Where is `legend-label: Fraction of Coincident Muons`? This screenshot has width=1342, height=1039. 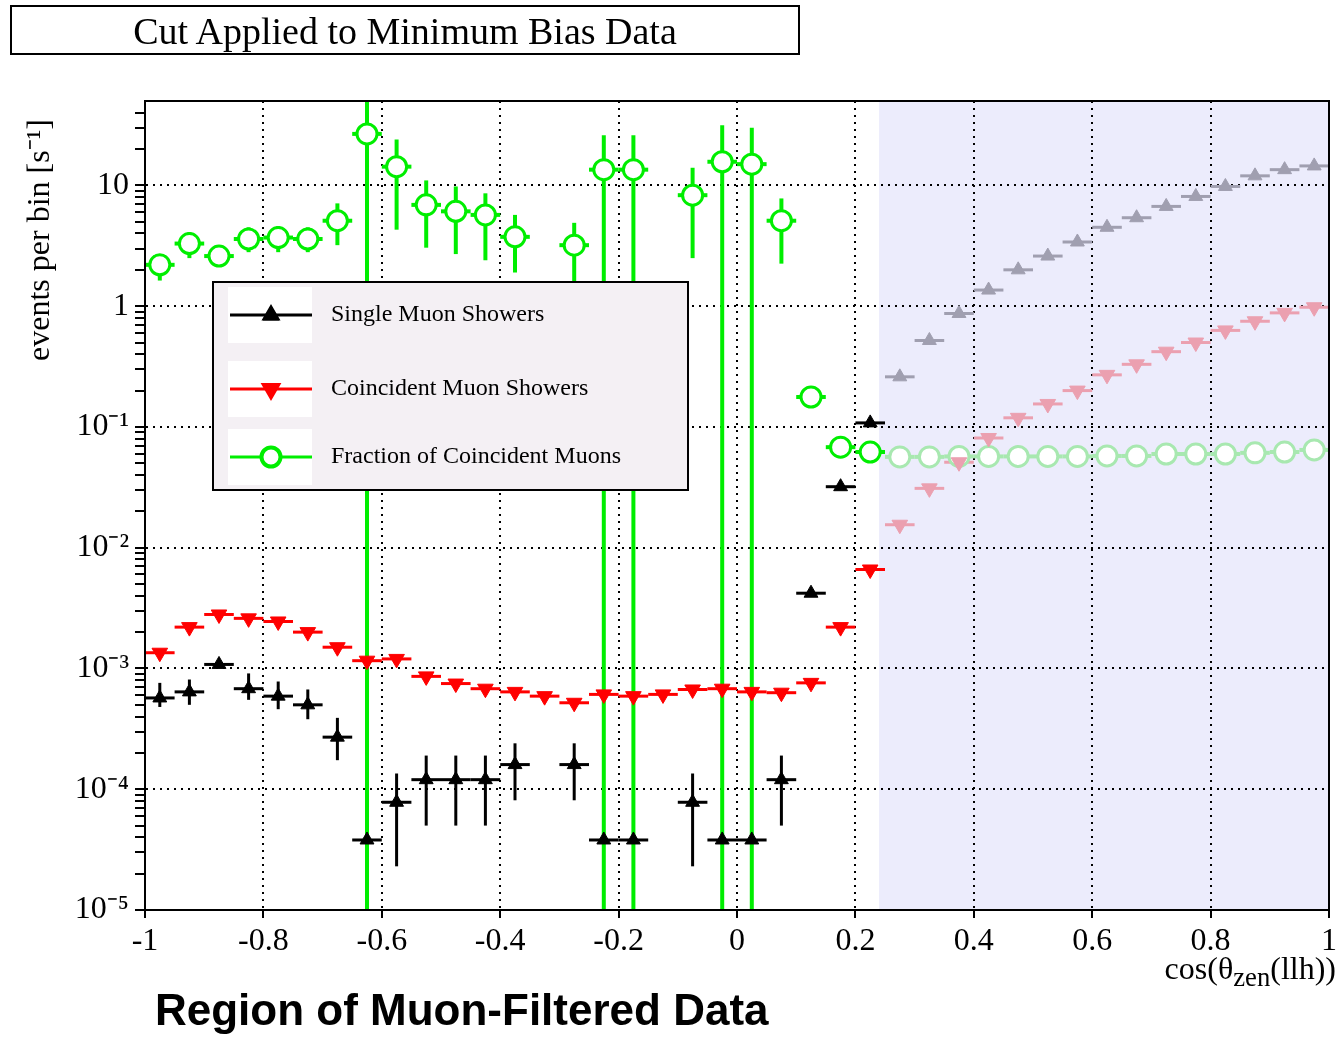
legend-label: Fraction of Coincident Muons is located at coordinates (476, 455).